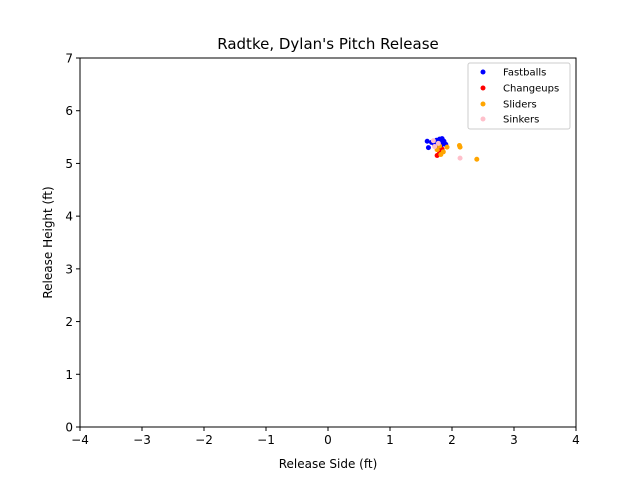 The width and height of the screenshot is (640, 480). What do you see at coordinates (69, 164) in the screenshot?
I see `y-tick-label-5: 5` at bounding box center [69, 164].